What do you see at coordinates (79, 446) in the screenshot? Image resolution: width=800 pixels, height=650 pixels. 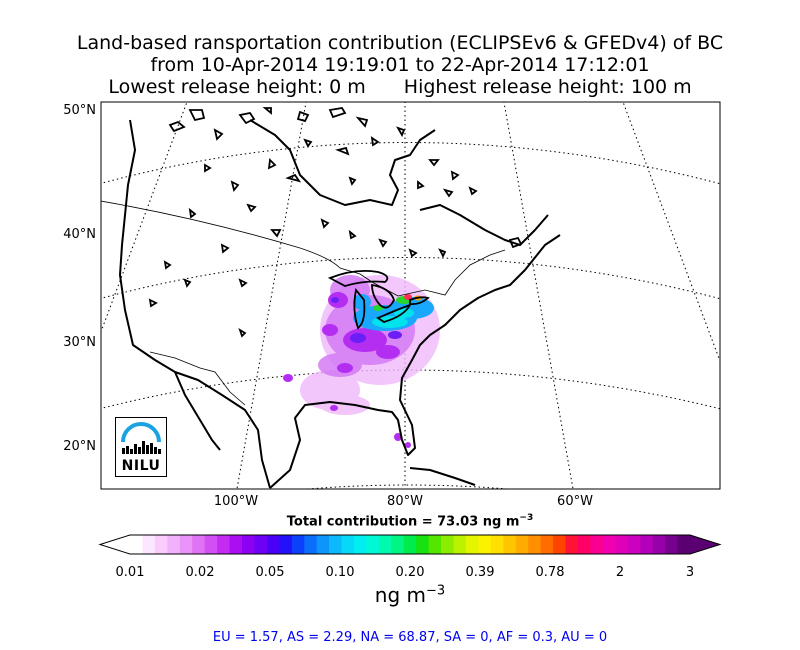 I see `lat-label-20: 20°N` at bounding box center [79, 446].